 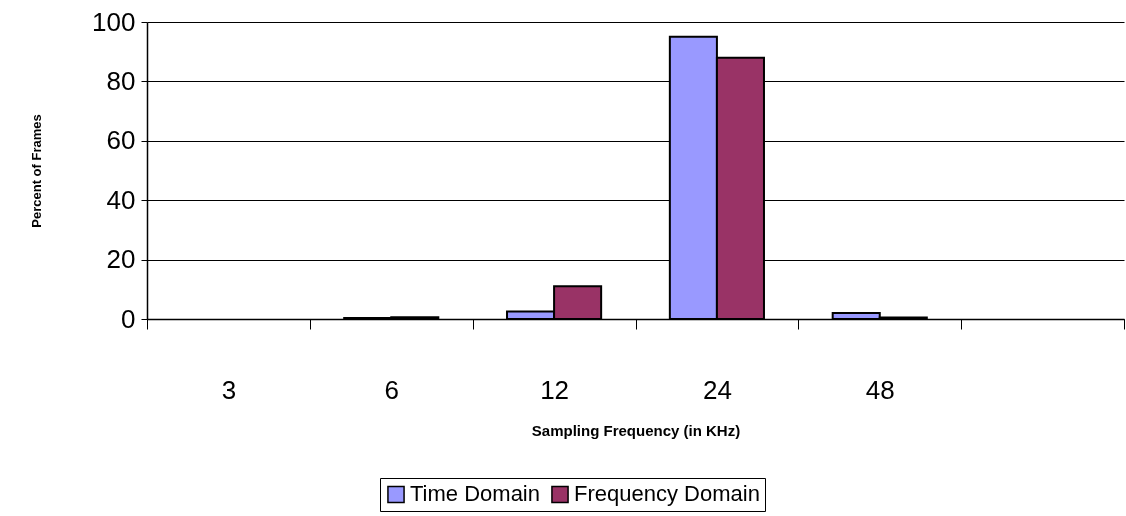 I want to click on x-tick-label: 48, so click(x=880, y=389).